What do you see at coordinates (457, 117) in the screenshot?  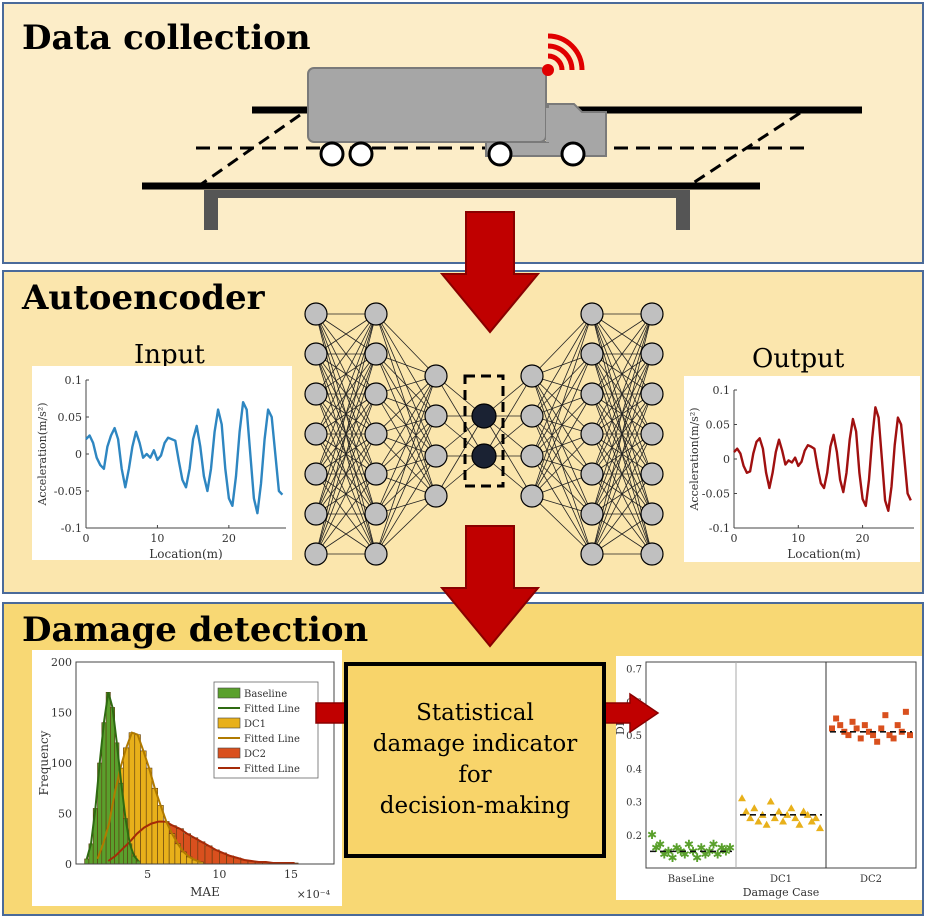 I see `truck-icon` at bounding box center [457, 117].